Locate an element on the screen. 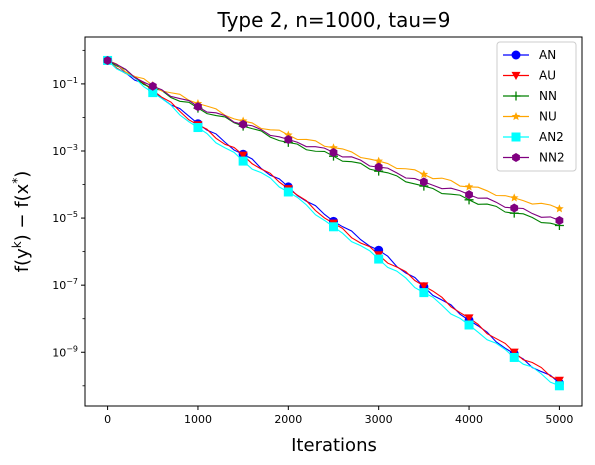 The height and width of the screenshot is (465, 595). legend-marker-nu is located at coordinates (516, 116).